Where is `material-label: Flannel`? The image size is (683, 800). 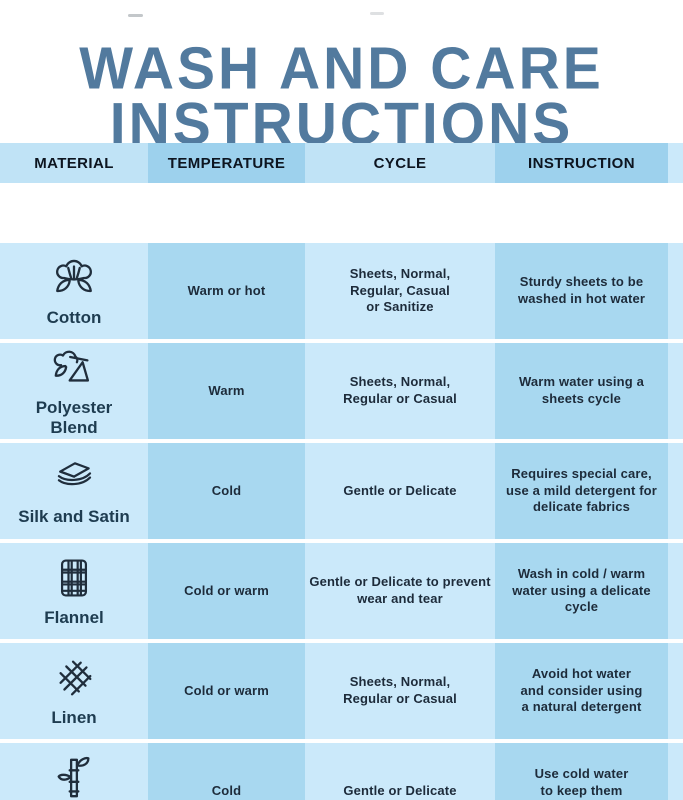
material-label: Flannel is located at coordinates (74, 617).